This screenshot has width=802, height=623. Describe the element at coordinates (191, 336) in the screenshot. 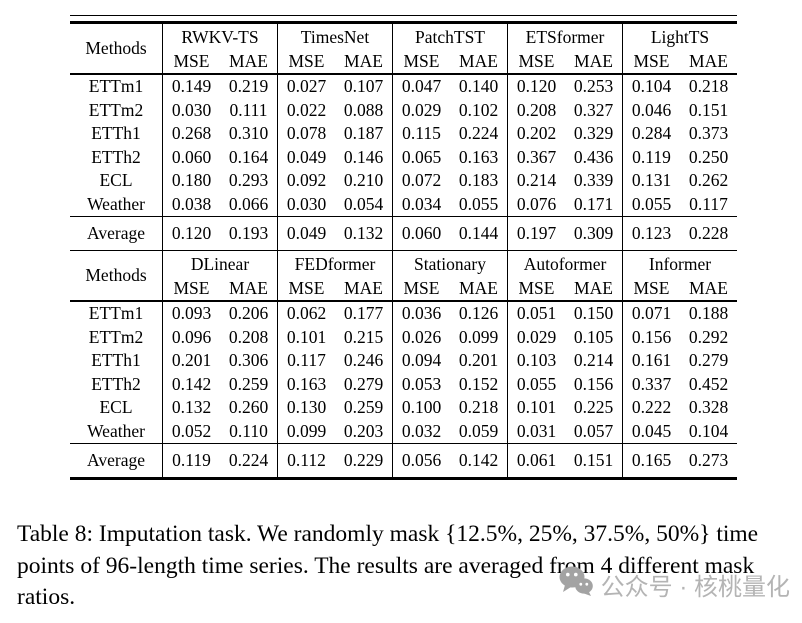

I see `mse-value: 0.096` at that location.